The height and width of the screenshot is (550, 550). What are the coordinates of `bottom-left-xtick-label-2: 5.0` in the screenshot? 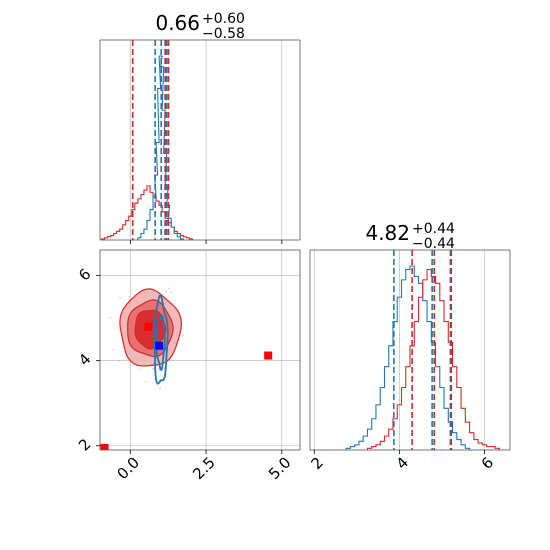 It's located at (280, 469).